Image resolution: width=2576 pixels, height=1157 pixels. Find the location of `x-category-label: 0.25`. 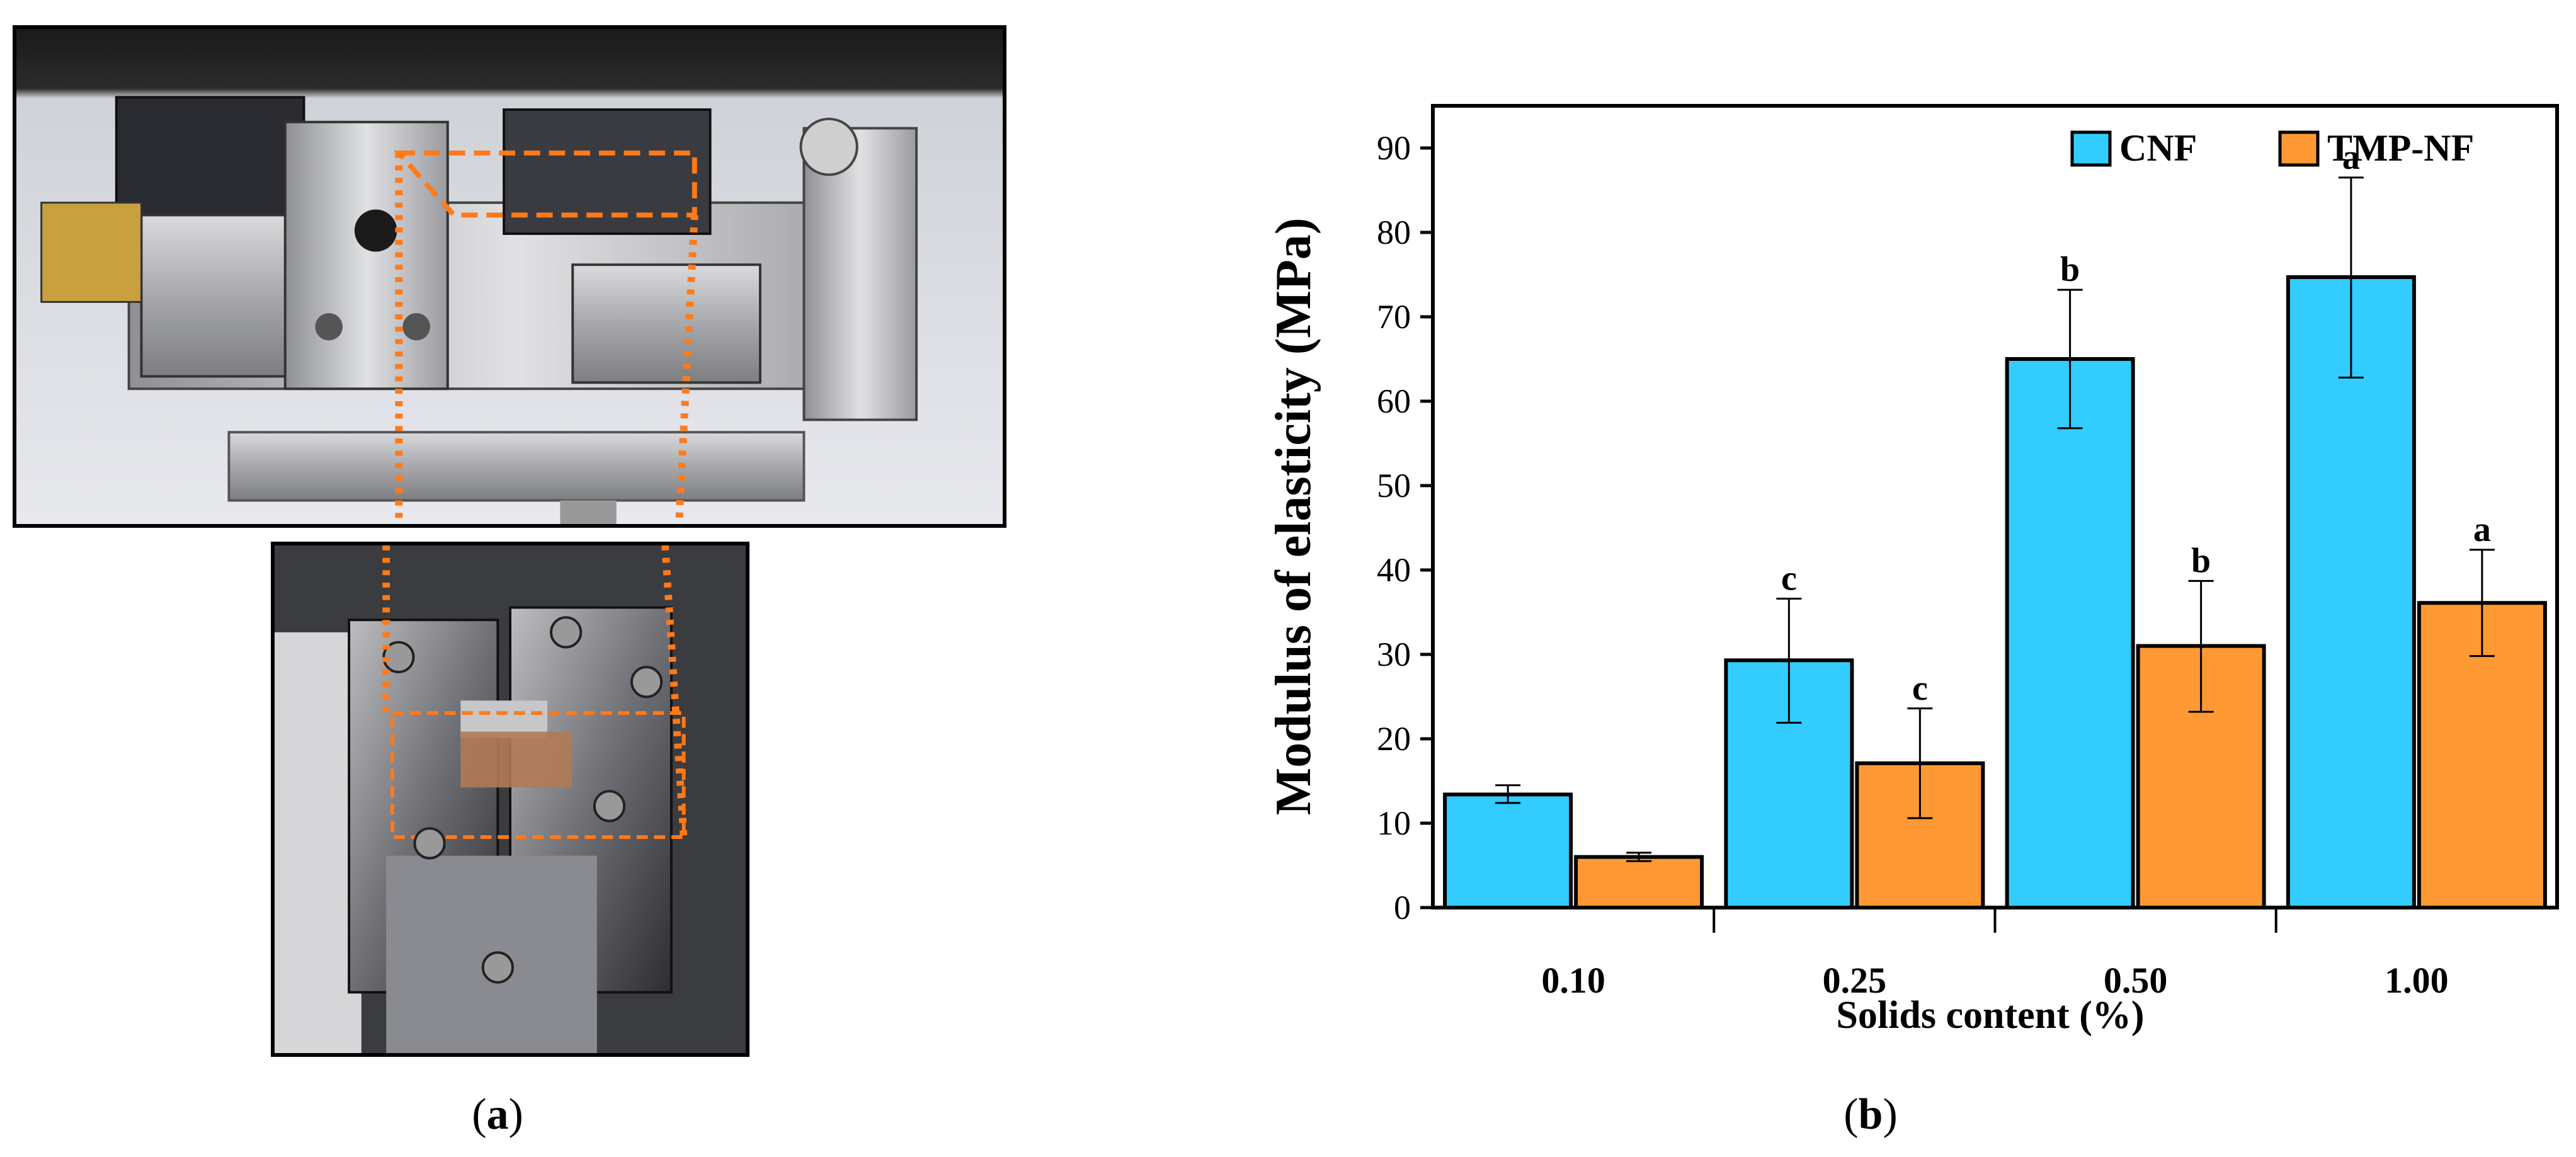

x-category-label: 0.25 is located at coordinates (1855, 980).